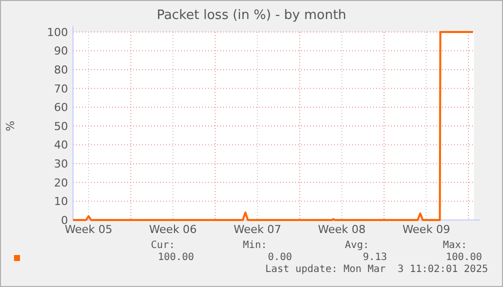 This screenshot has width=503, height=287. I want to click on x-tick-label: Week 06, so click(173, 229).